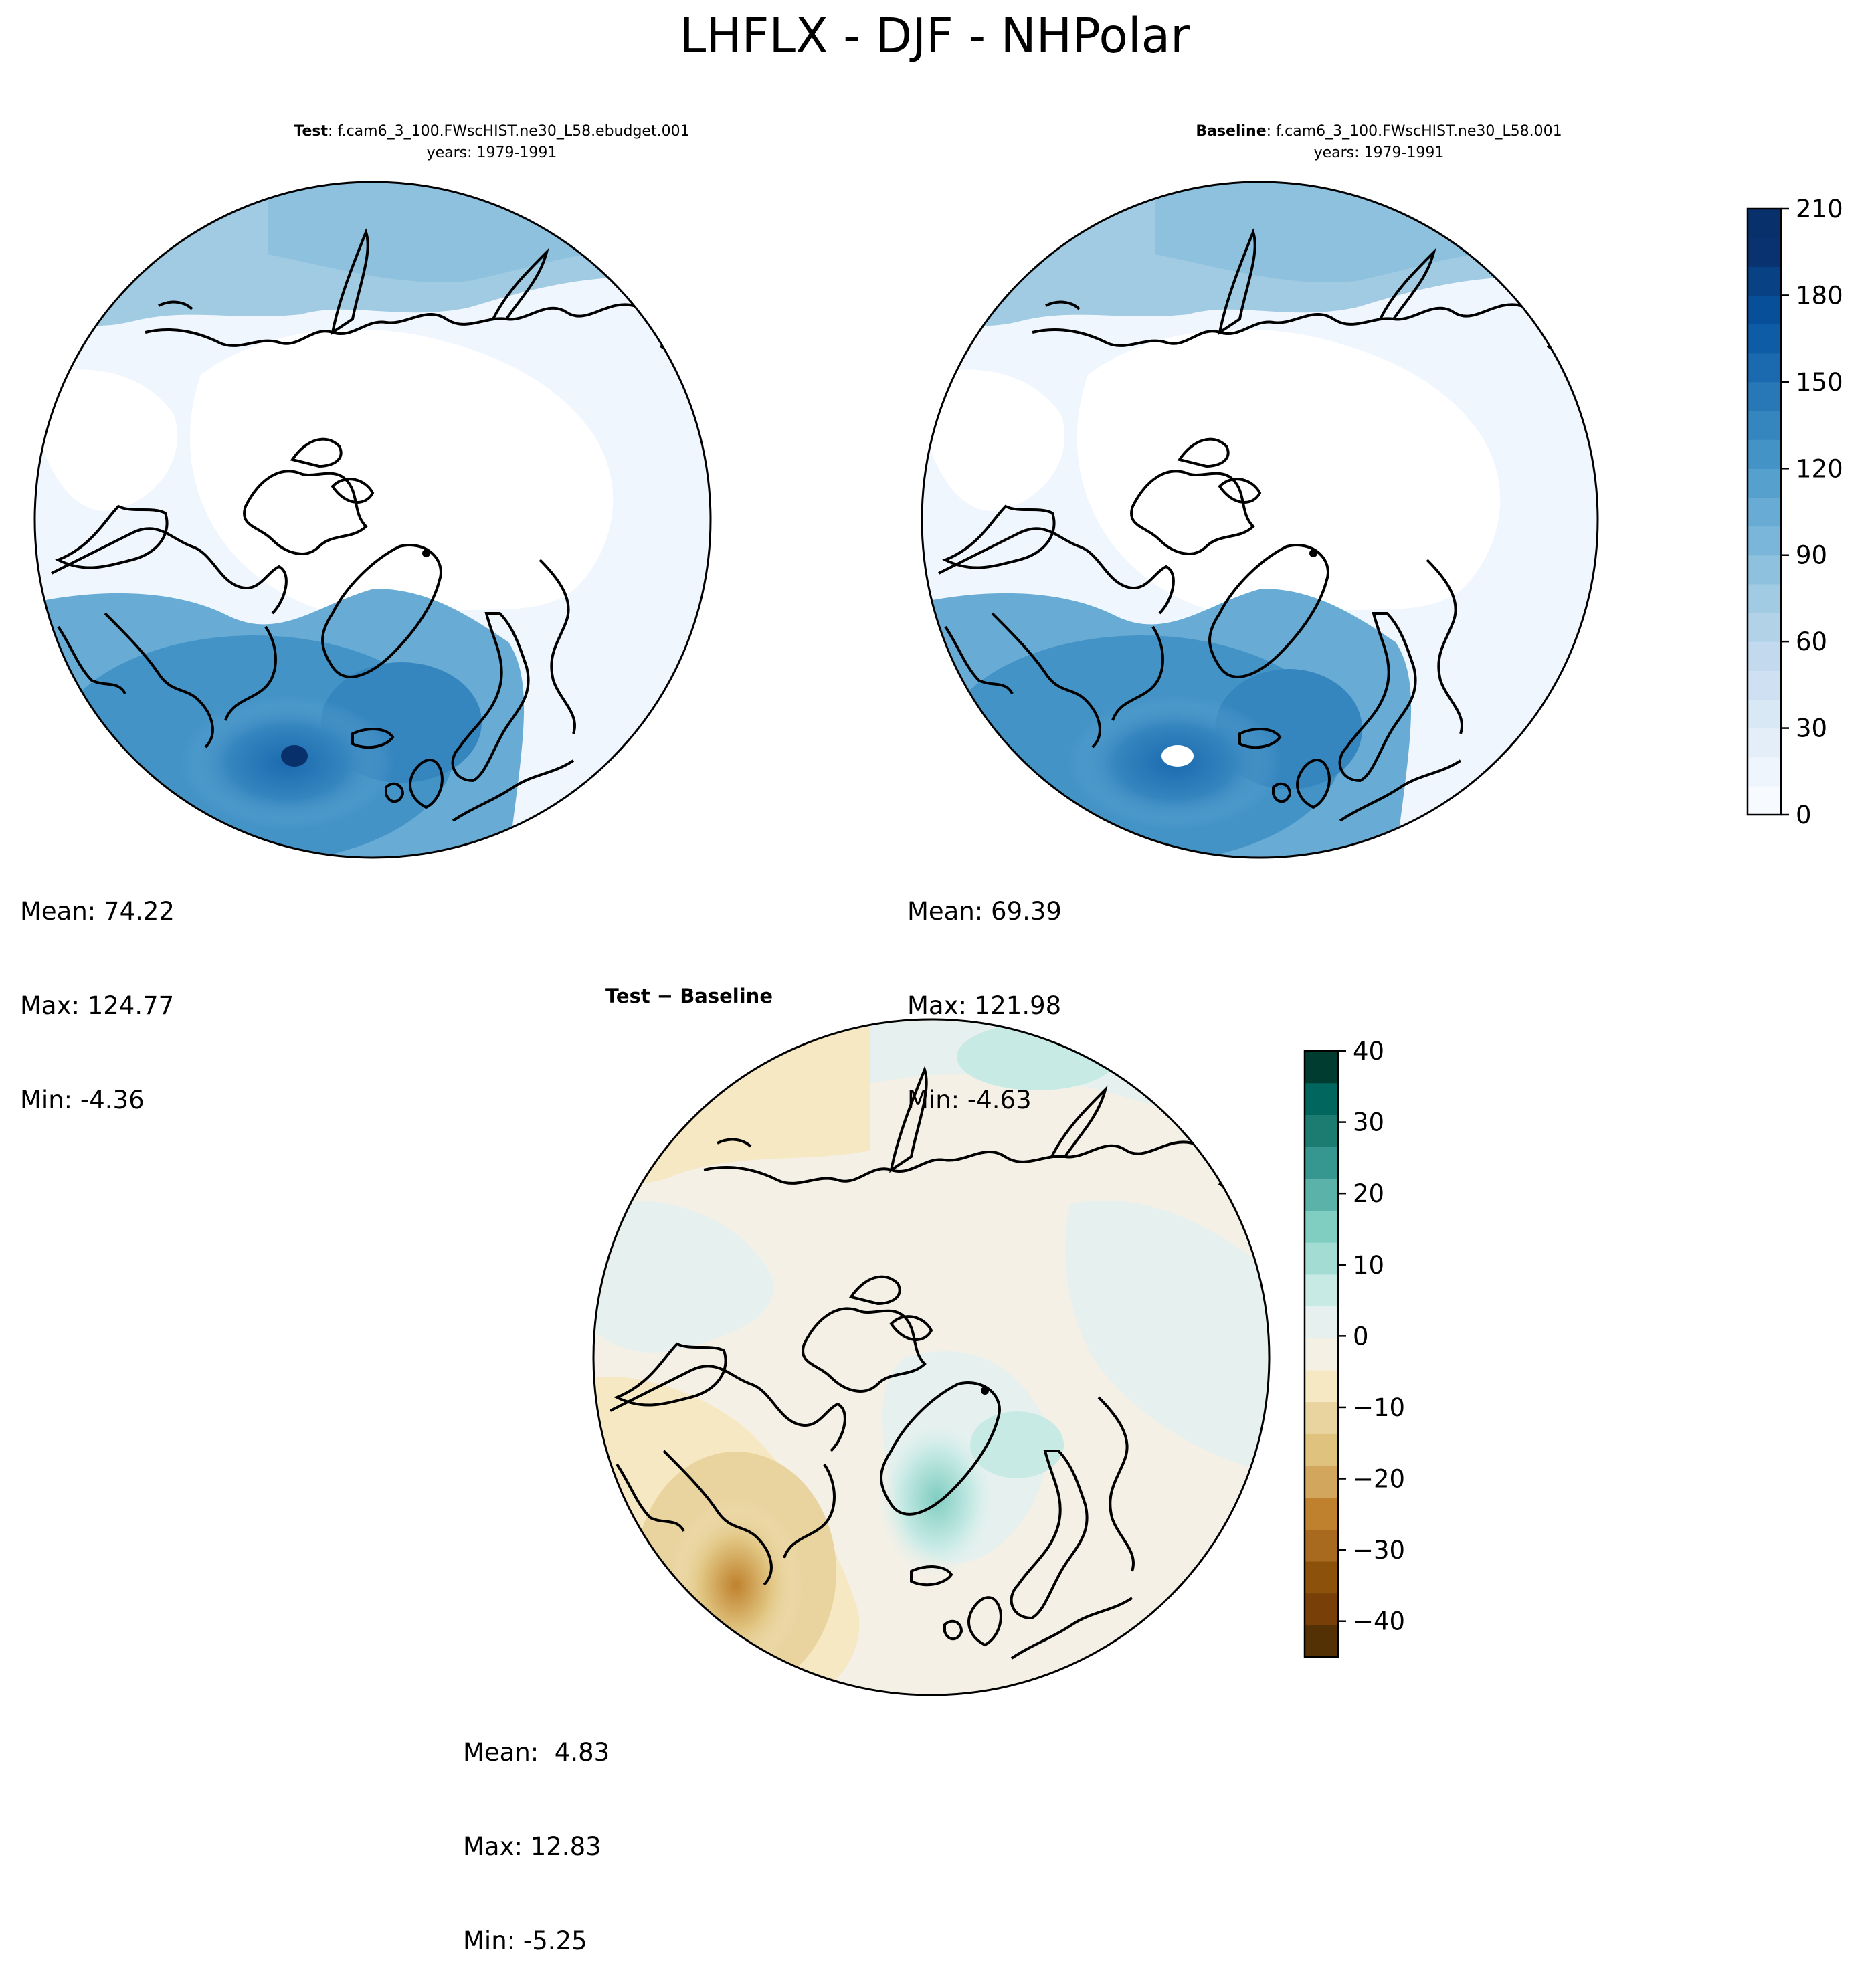 This screenshot has width=1870, height=1988. What do you see at coordinates (532, 1846) in the screenshot?
I see `panel-diff-max: Max: 12.83` at bounding box center [532, 1846].